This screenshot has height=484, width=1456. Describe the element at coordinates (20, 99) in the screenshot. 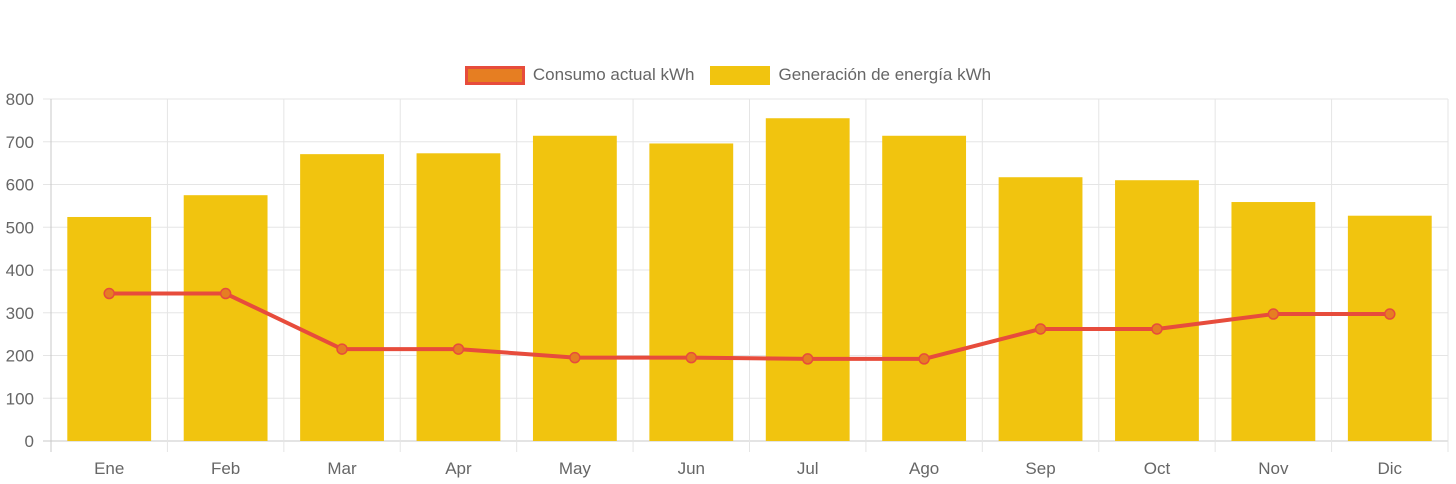

I see `y-tick-label: 800` at that location.